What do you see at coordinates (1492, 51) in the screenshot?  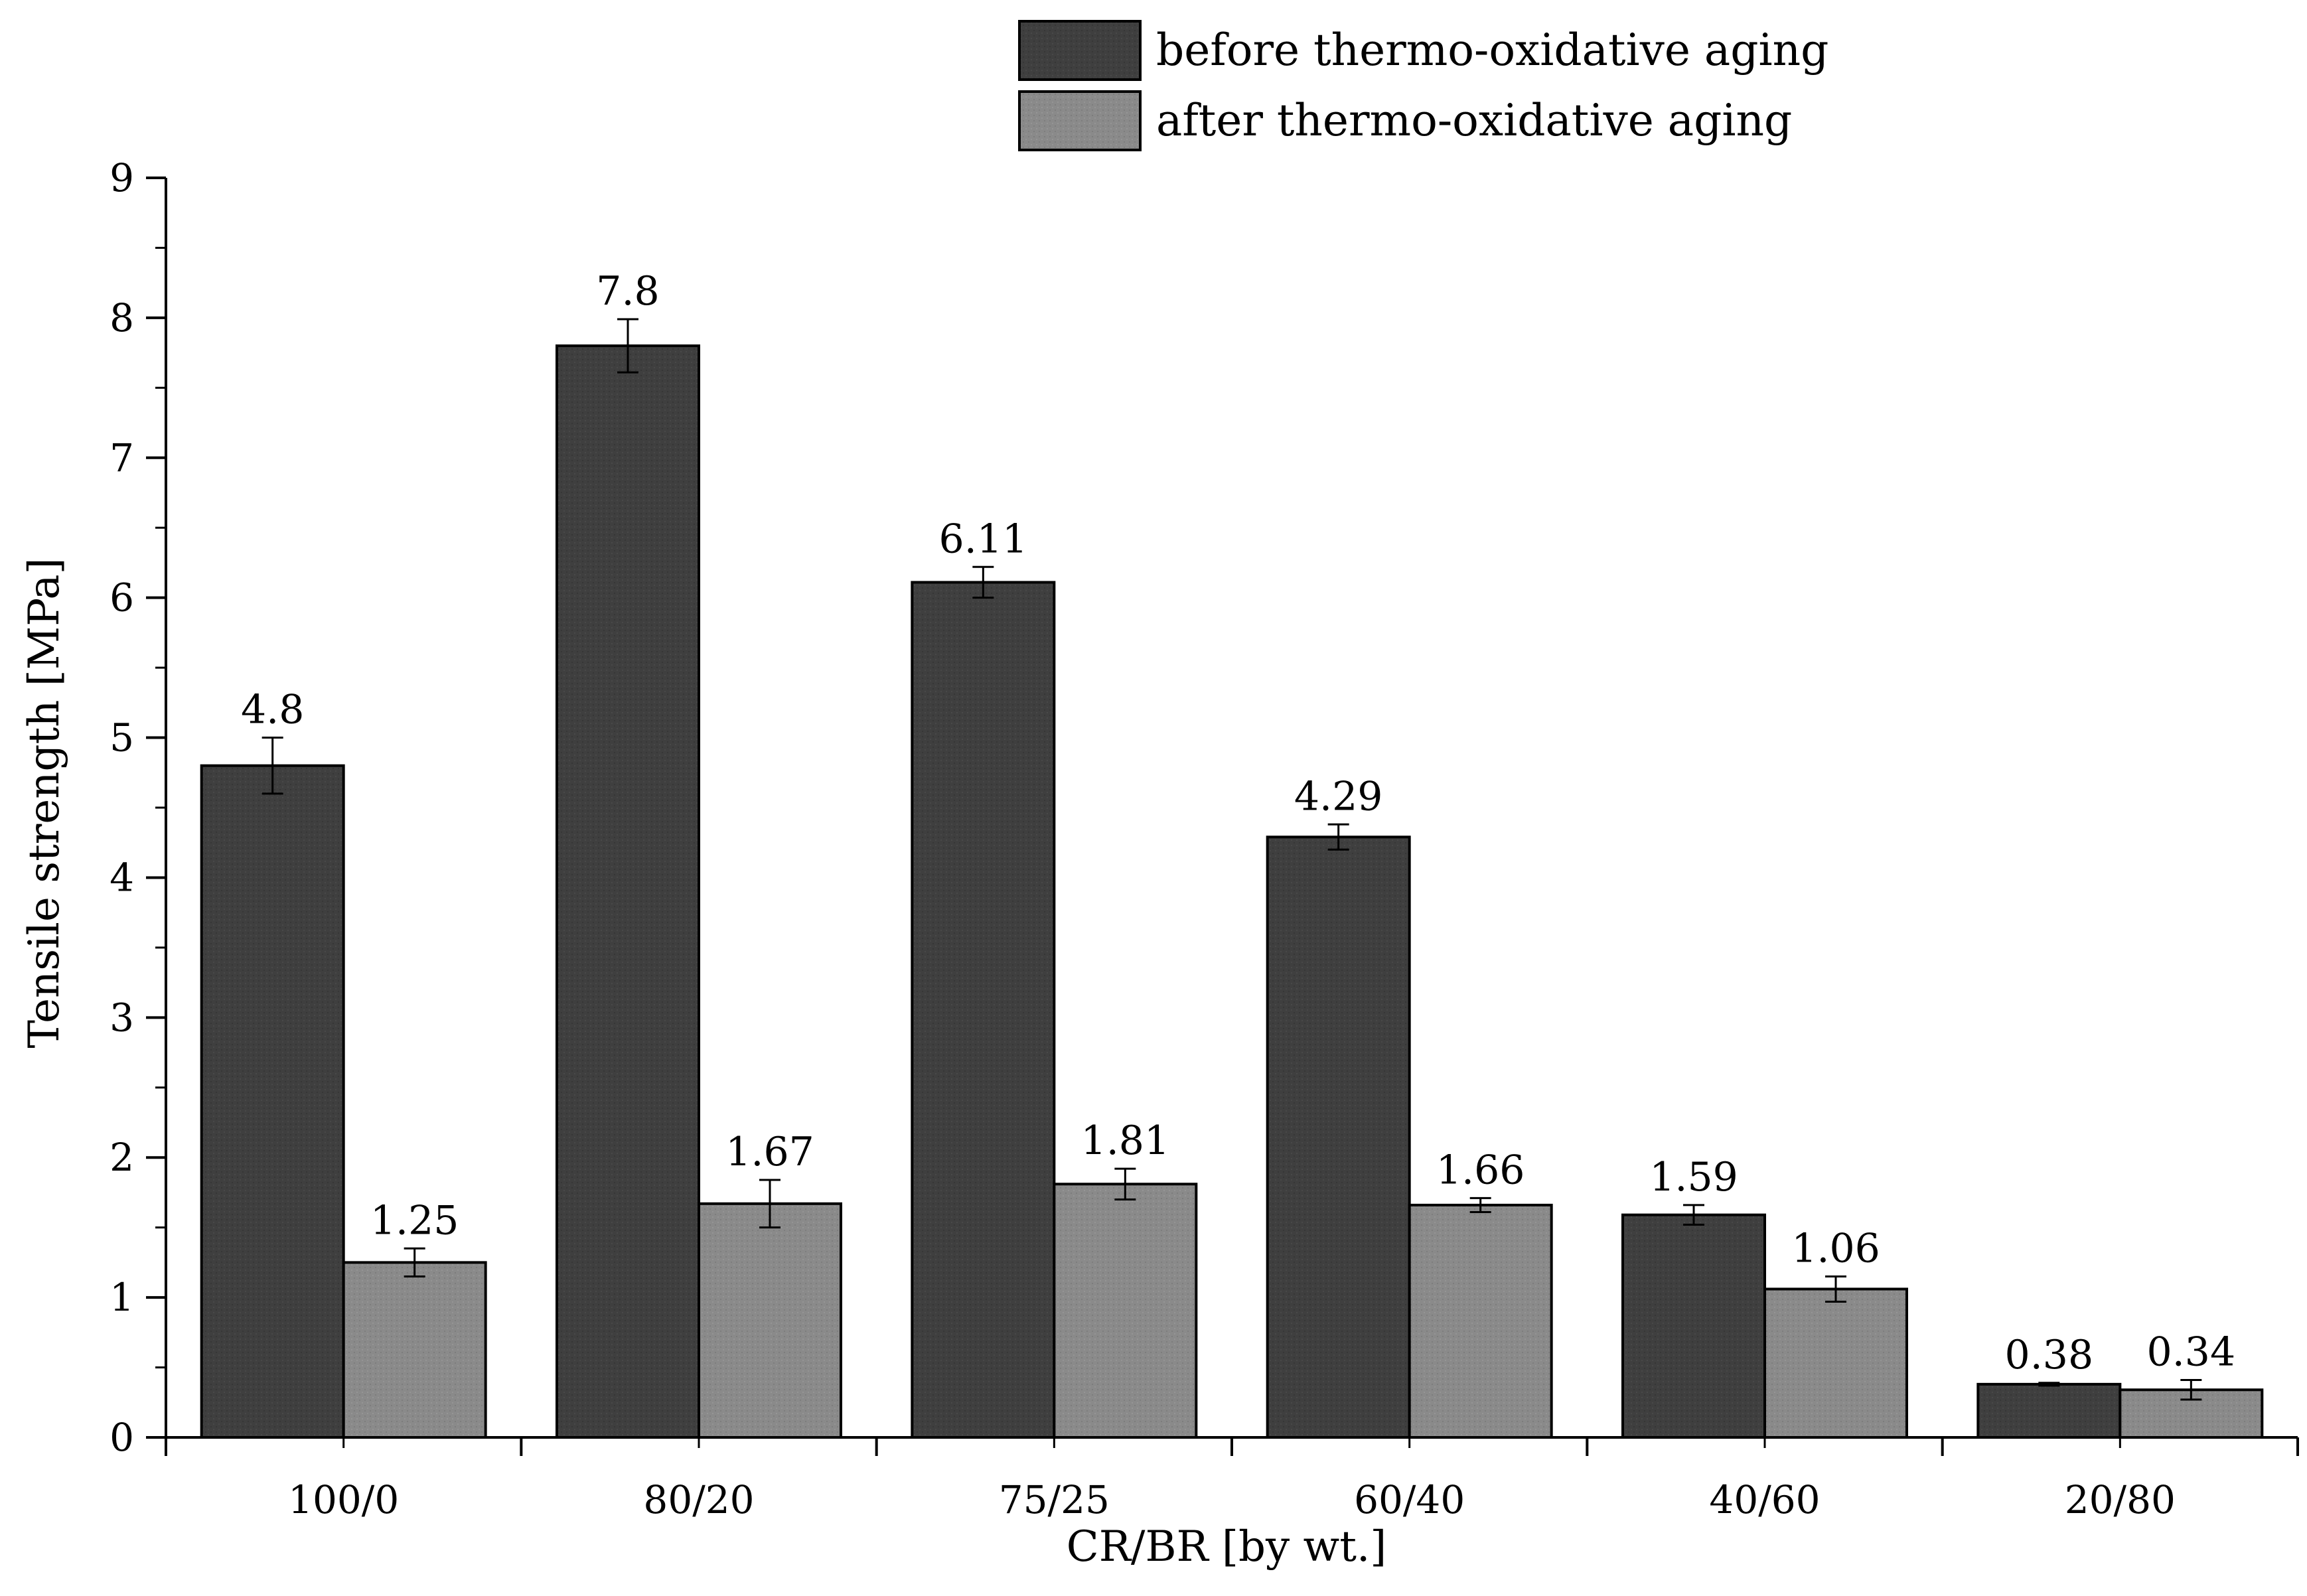 I see `legend-label: before thermo-oxidative aging` at bounding box center [1492, 51].